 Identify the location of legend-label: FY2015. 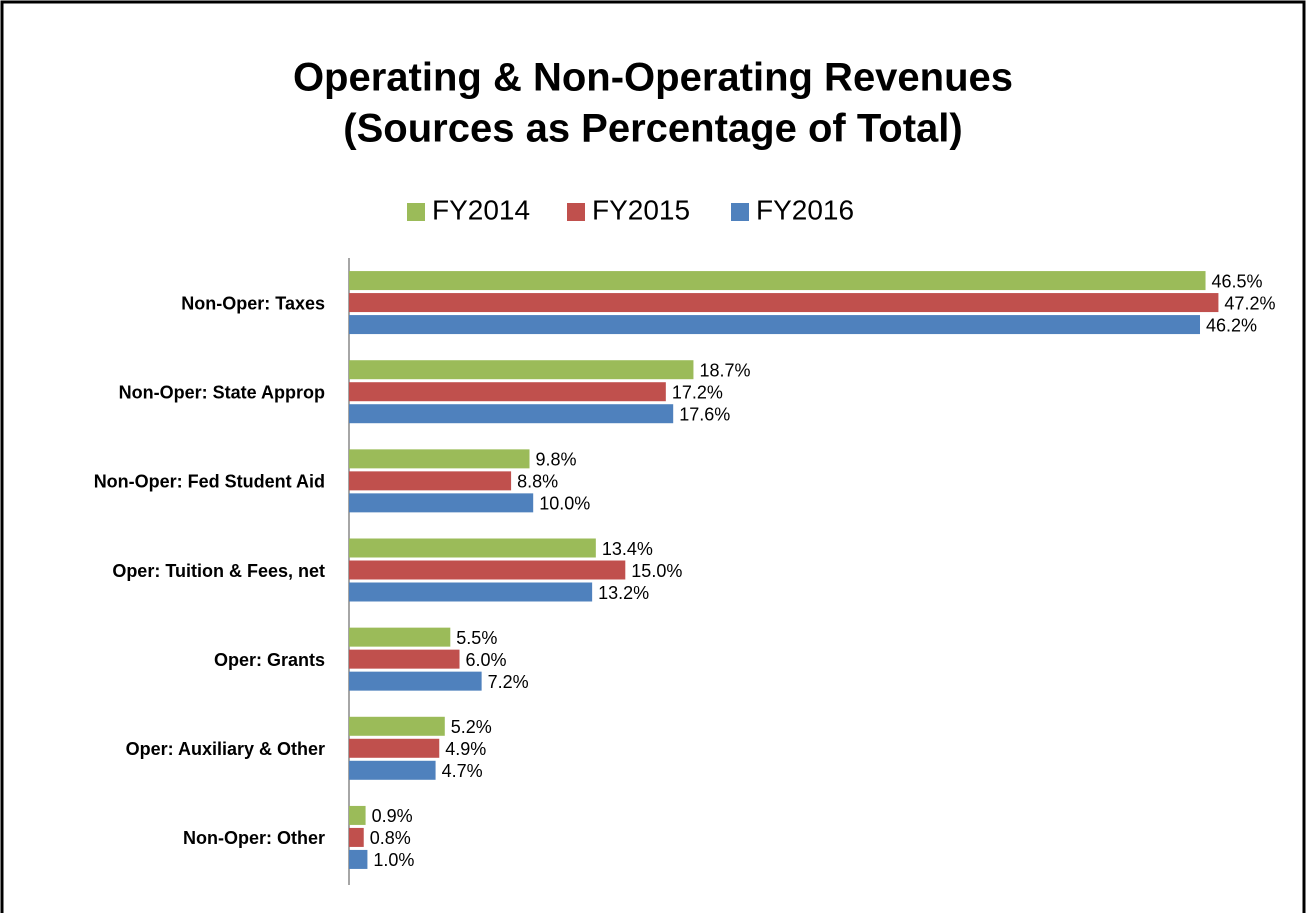
(641, 209).